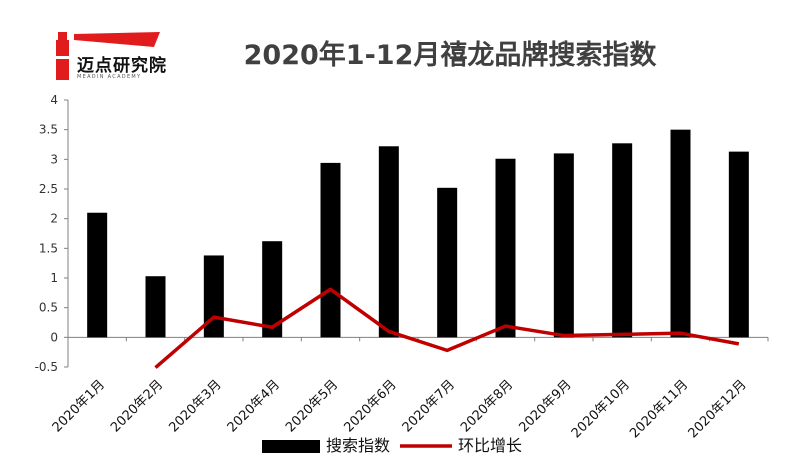 The image size is (800, 476). What do you see at coordinates (48, 248) in the screenshot?
I see `y-tick-label: 1.5` at bounding box center [48, 248].